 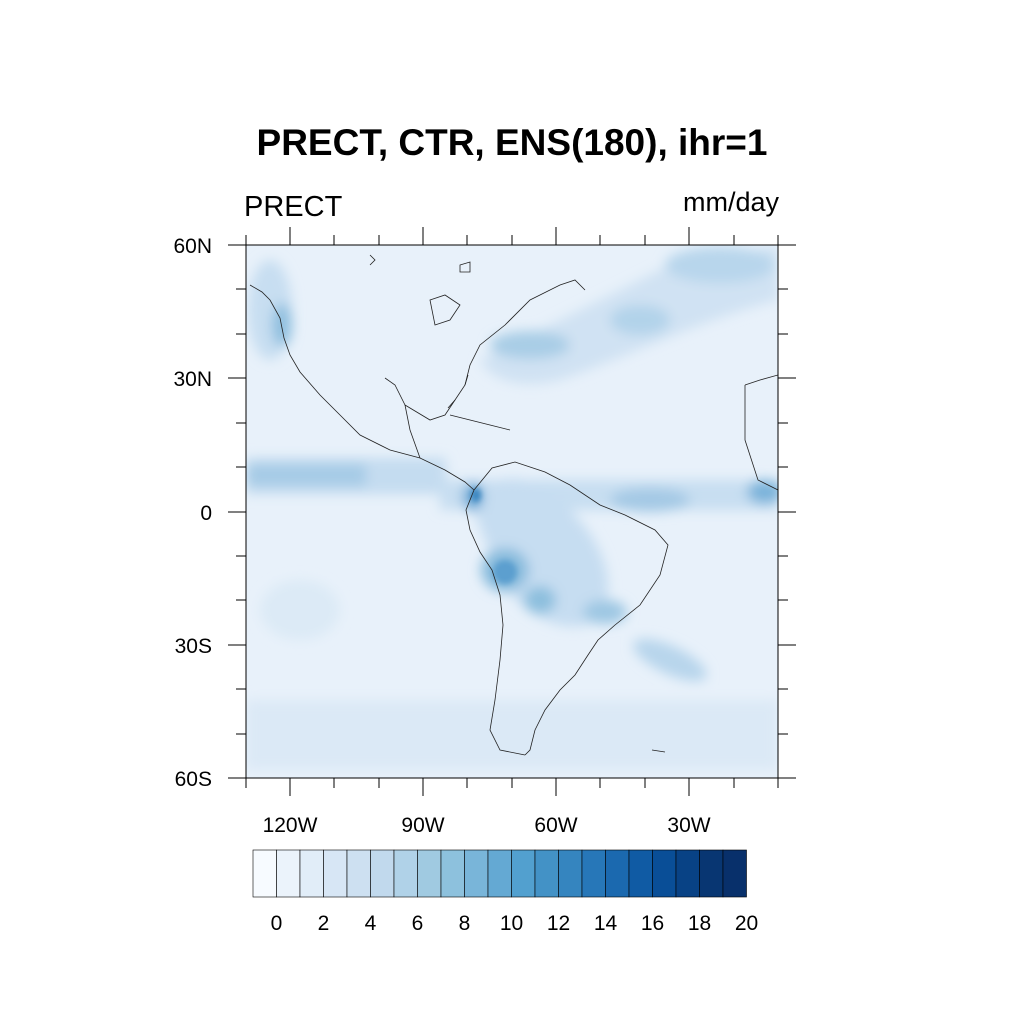 I want to click on colorbar-tick-label: 8, so click(x=465, y=923).